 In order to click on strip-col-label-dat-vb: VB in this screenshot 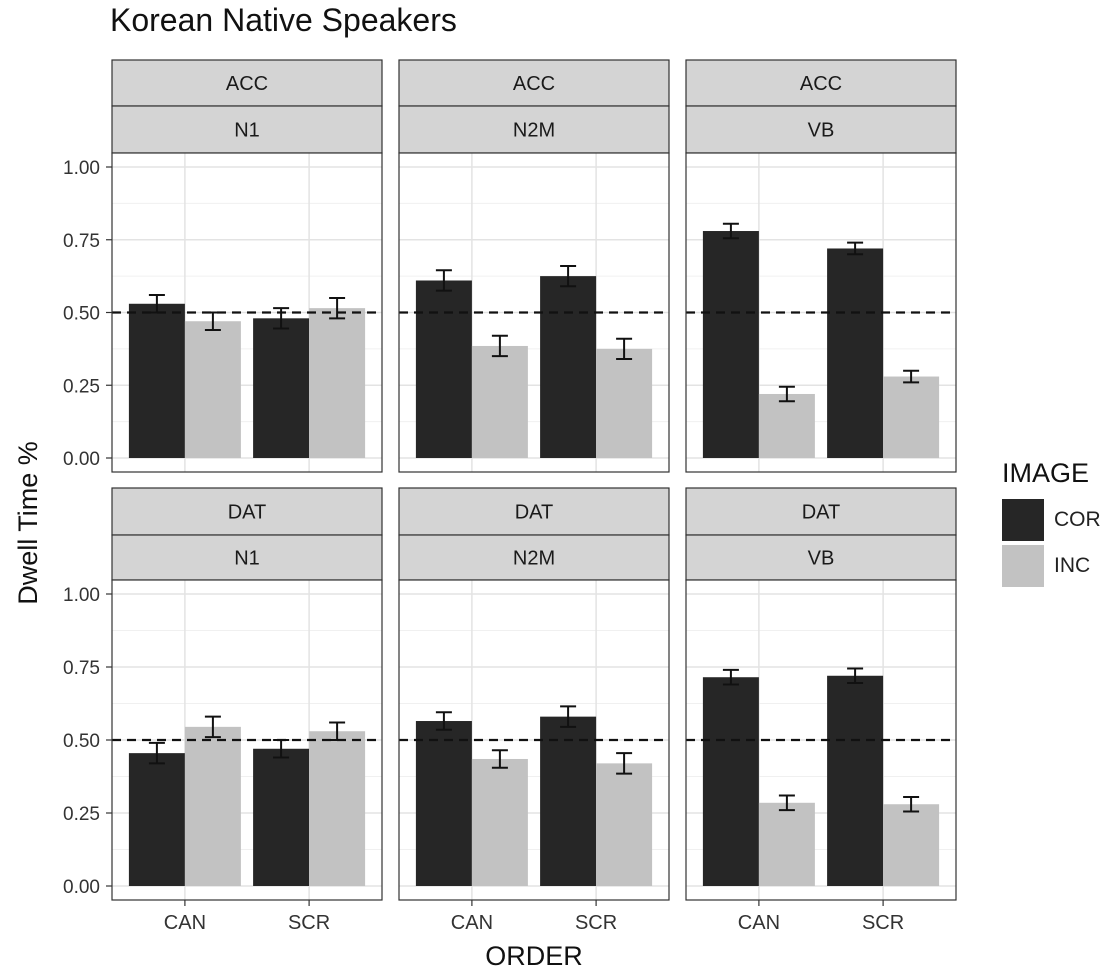, I will do `click(821, 559)`.